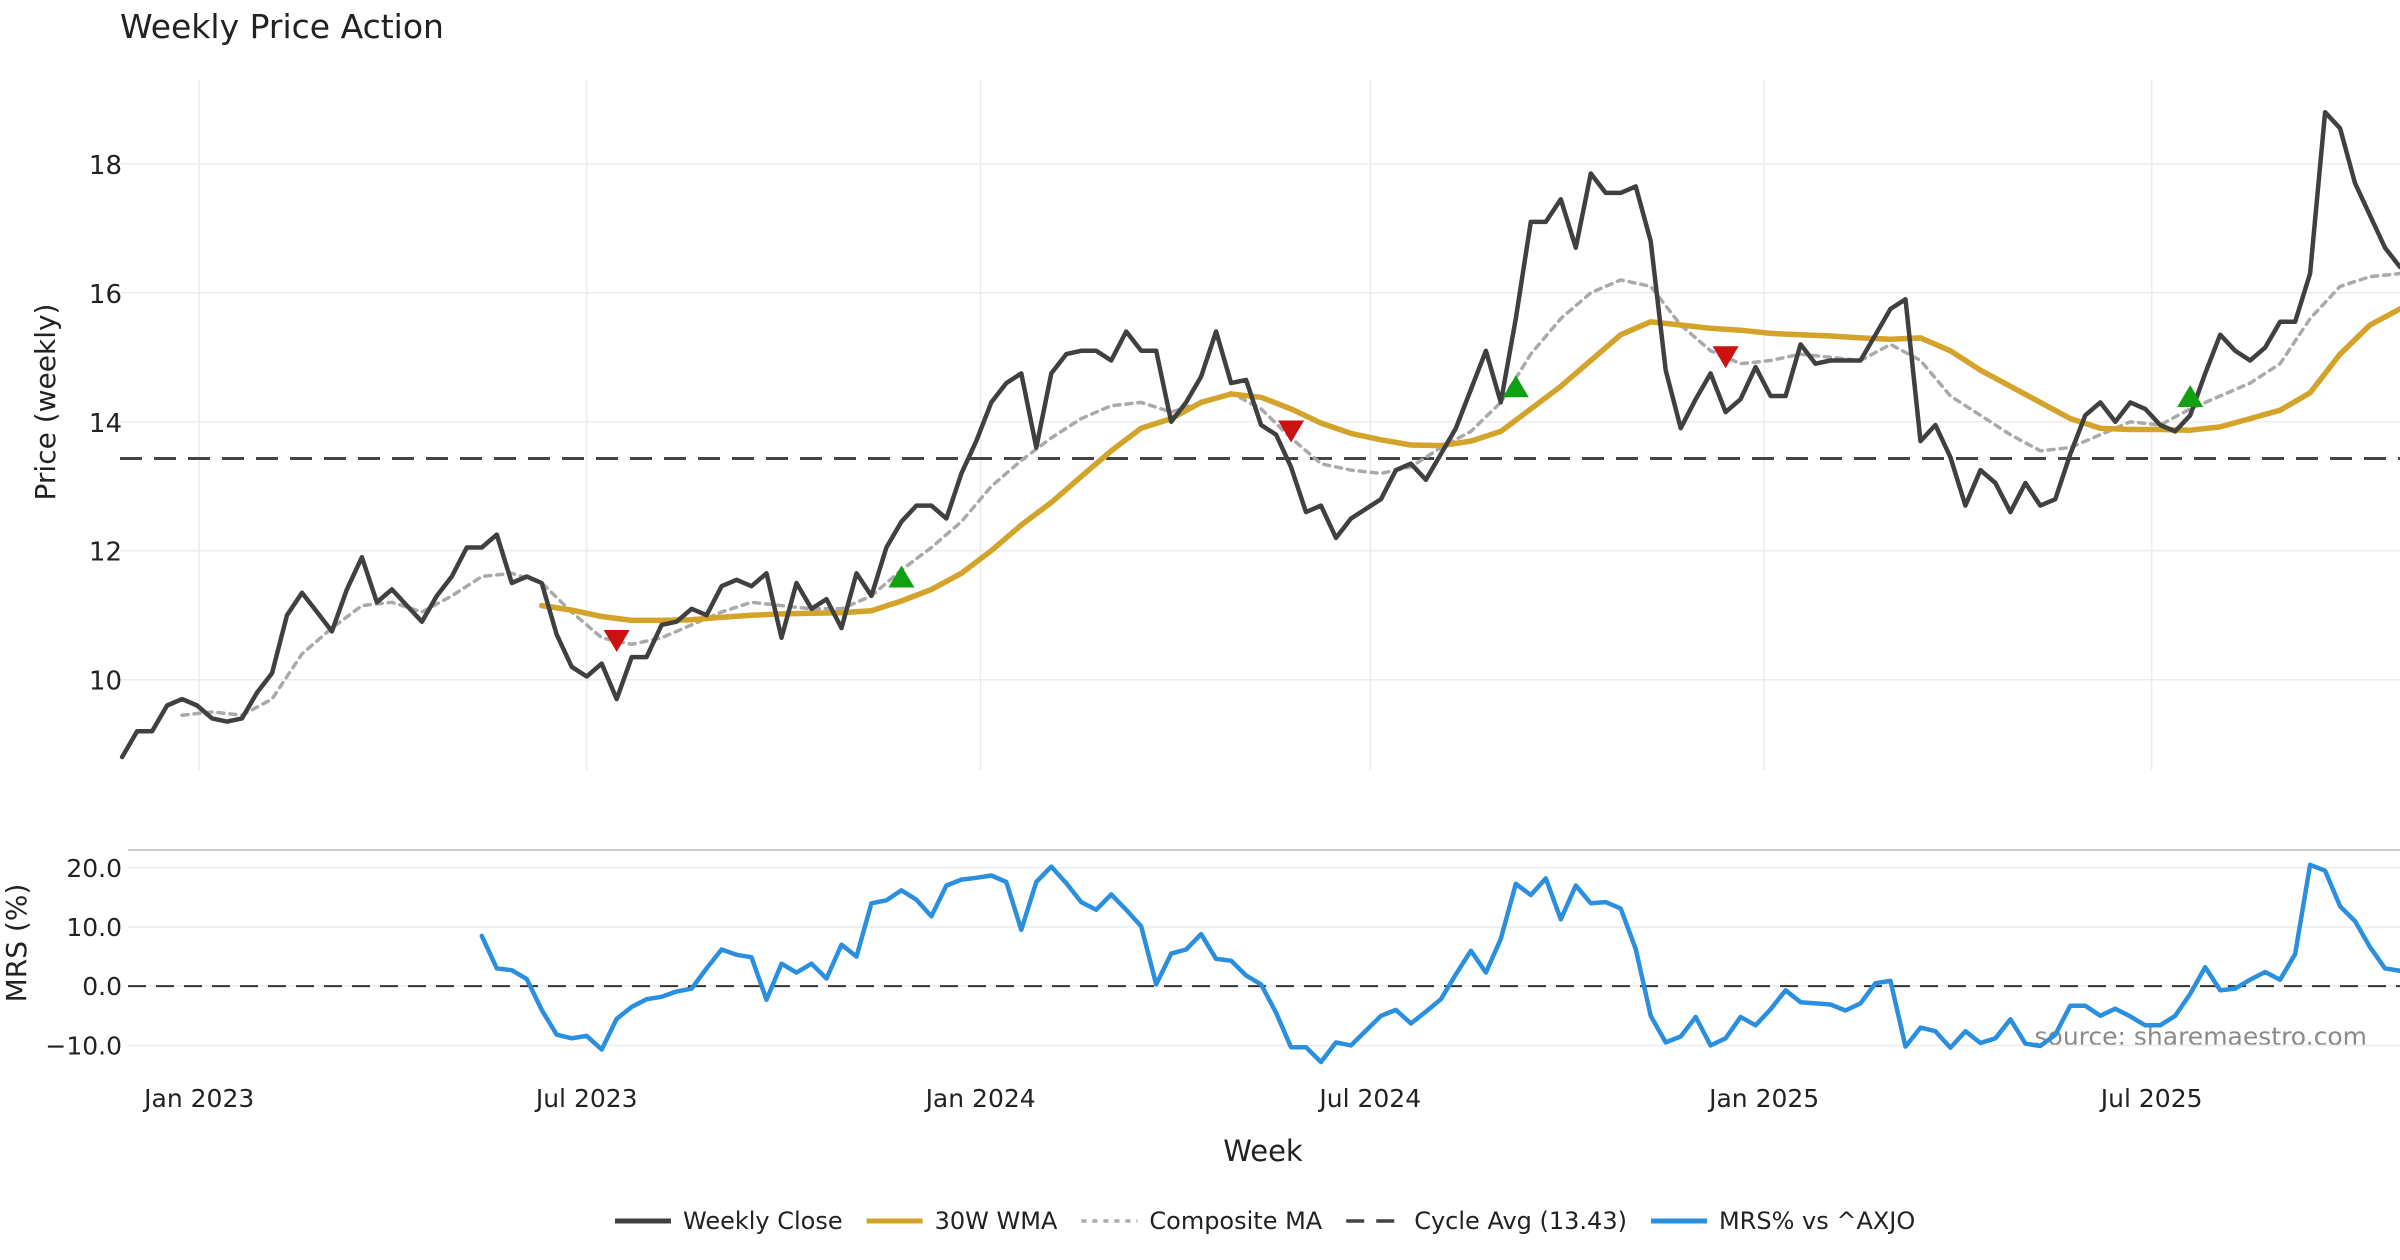  I want to click on x-axis-label: Week, so click(1263, 1151).